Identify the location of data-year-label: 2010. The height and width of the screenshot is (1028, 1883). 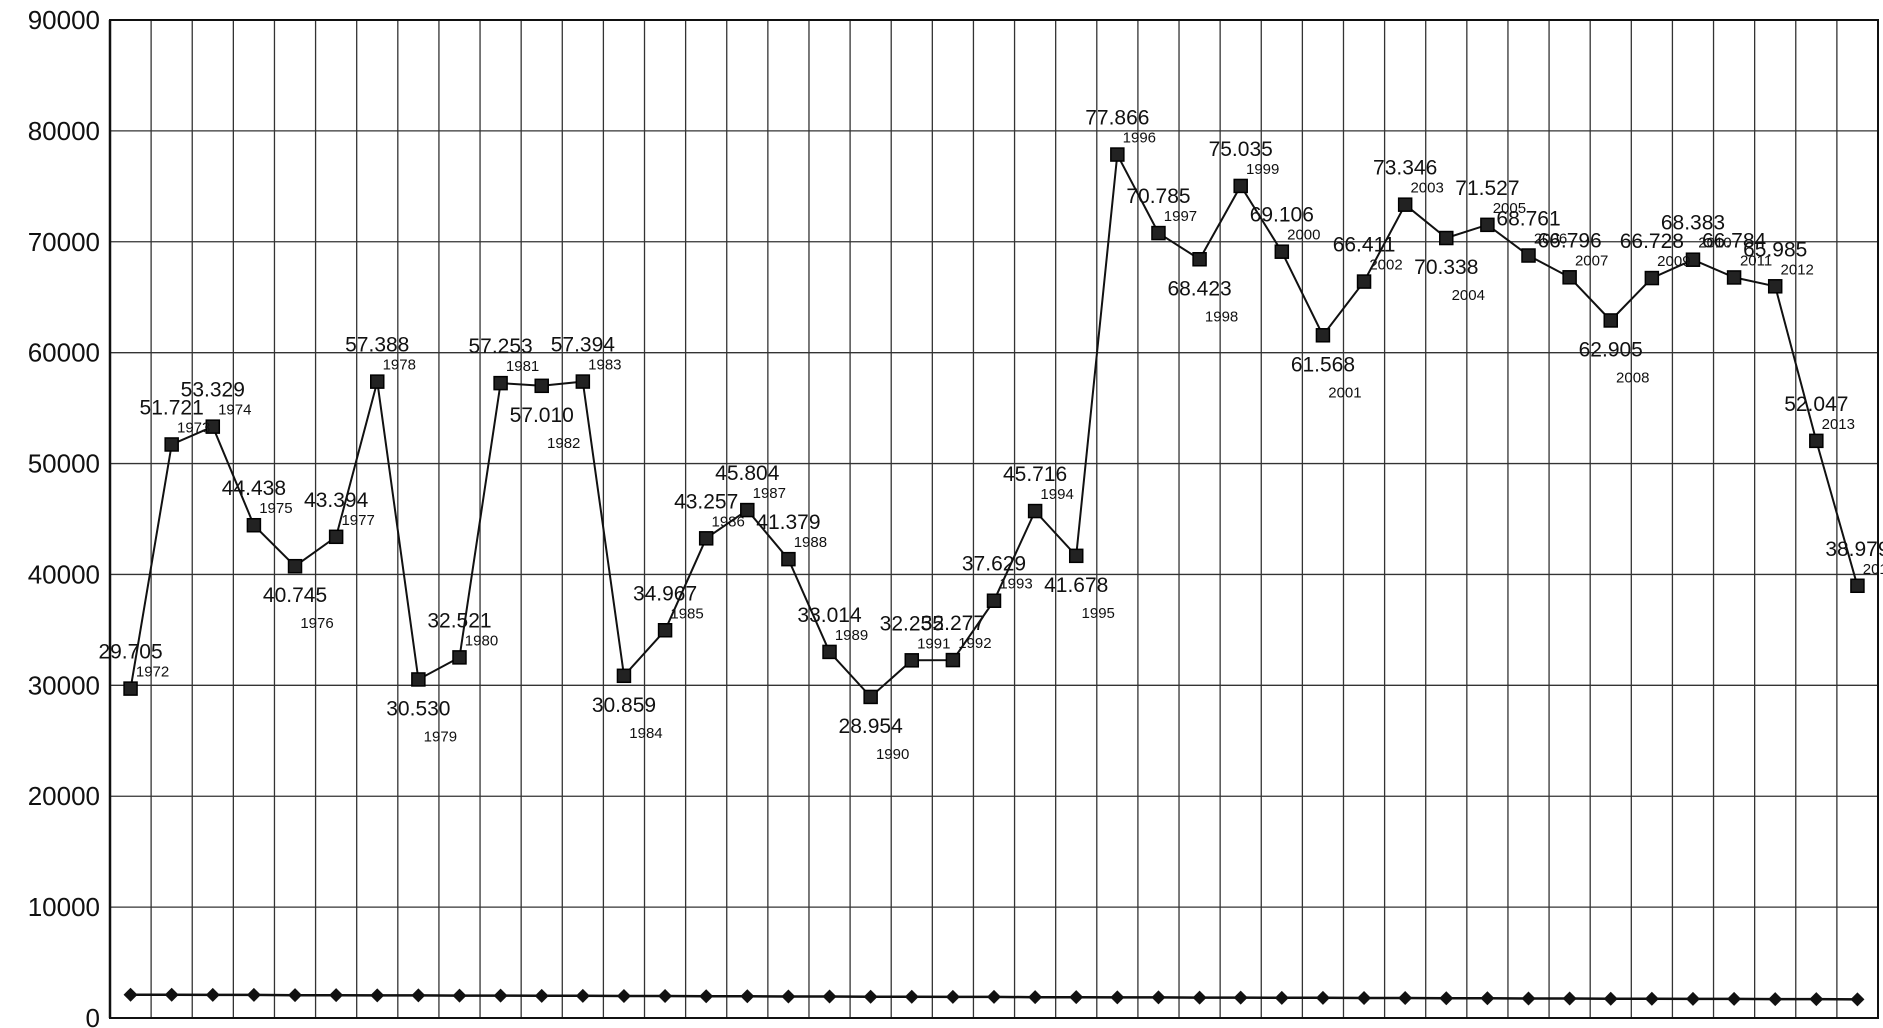
(1714, 243).